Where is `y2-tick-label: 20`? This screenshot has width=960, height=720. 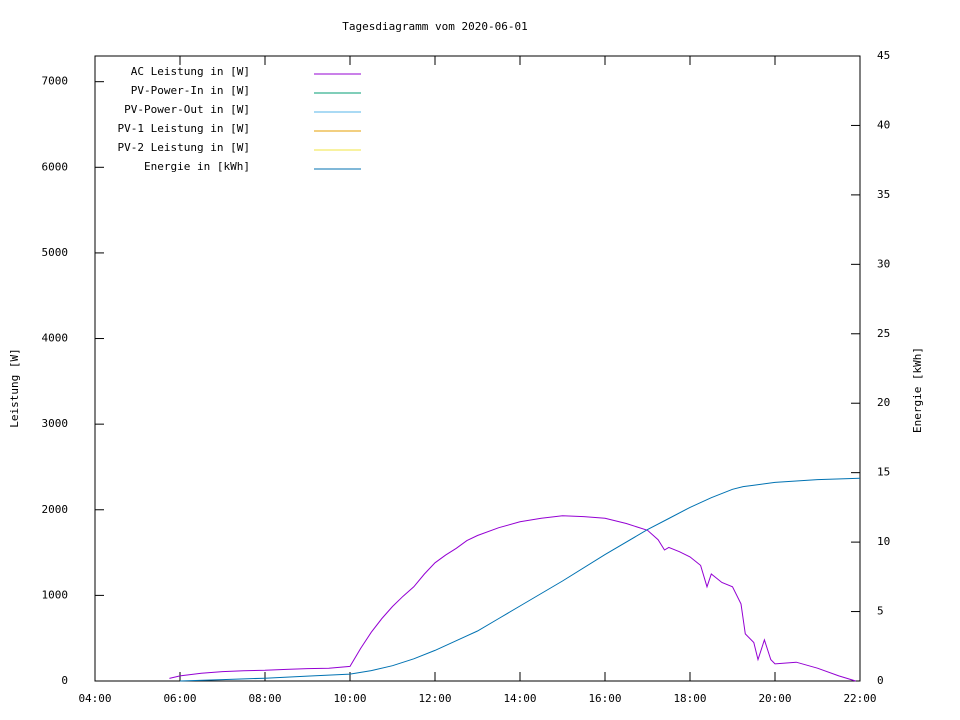
y2-tick-label: 20 is located at coordinates (883, 402).